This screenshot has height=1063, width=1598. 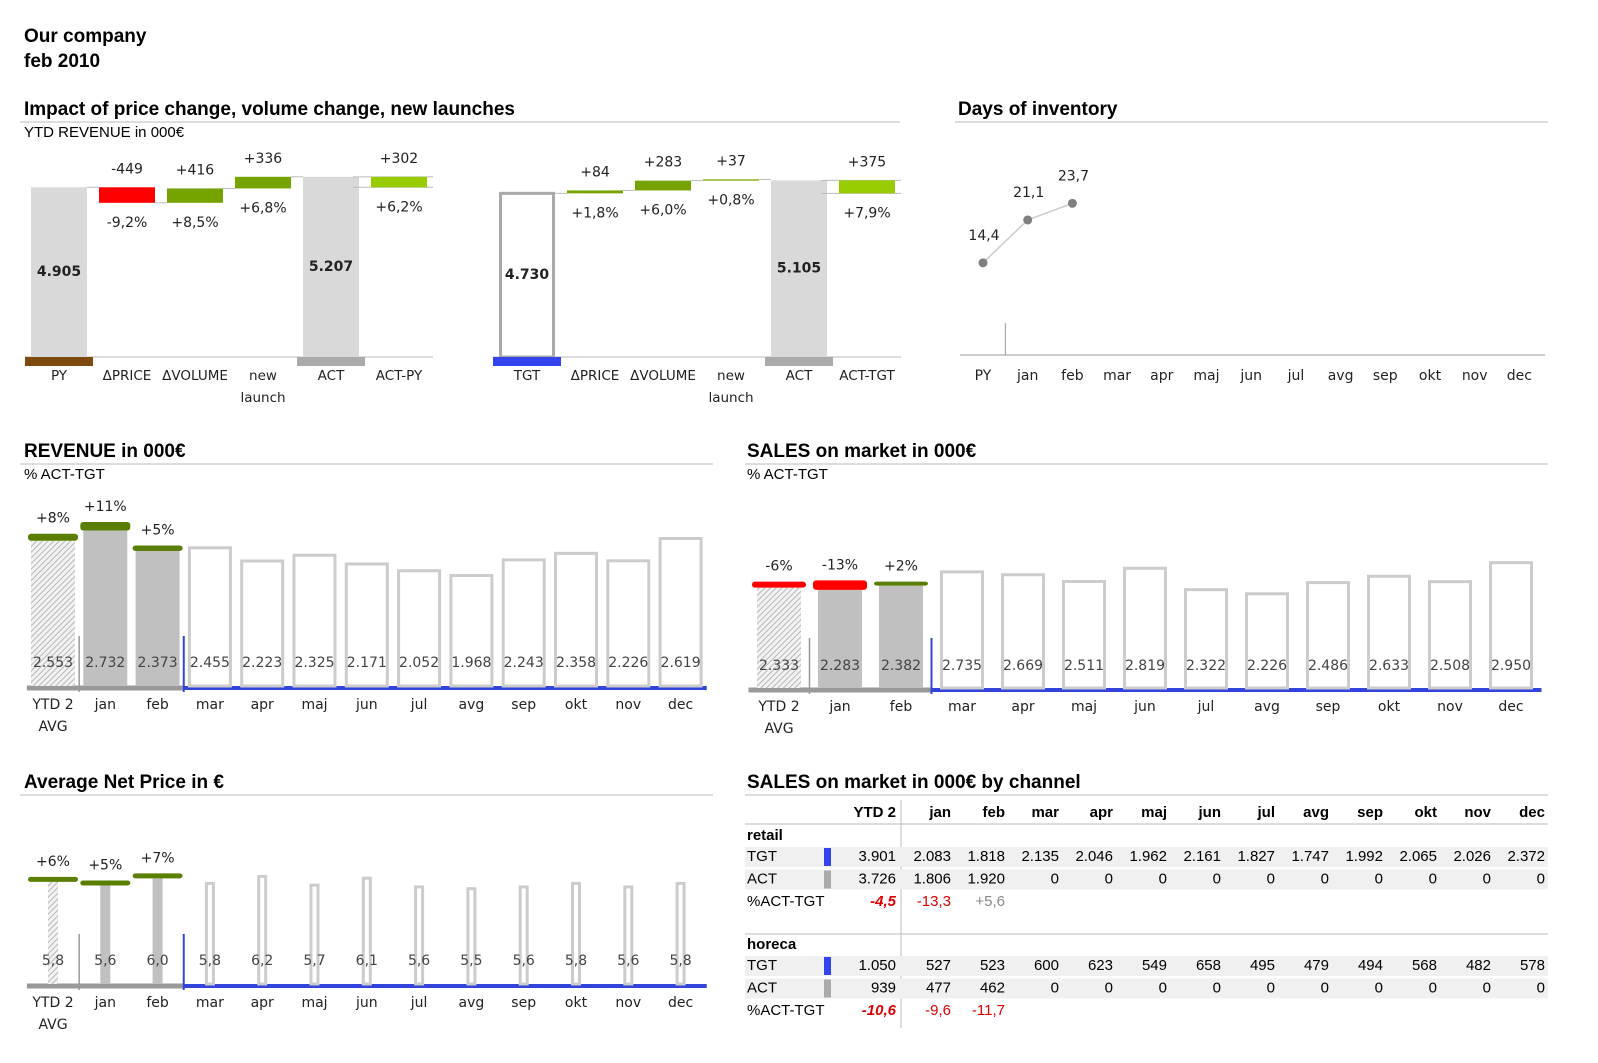 What do you see at coordinates (762, 987) in the screenshot?
I see `row-label: ACT` at bounding box center [762, 987].